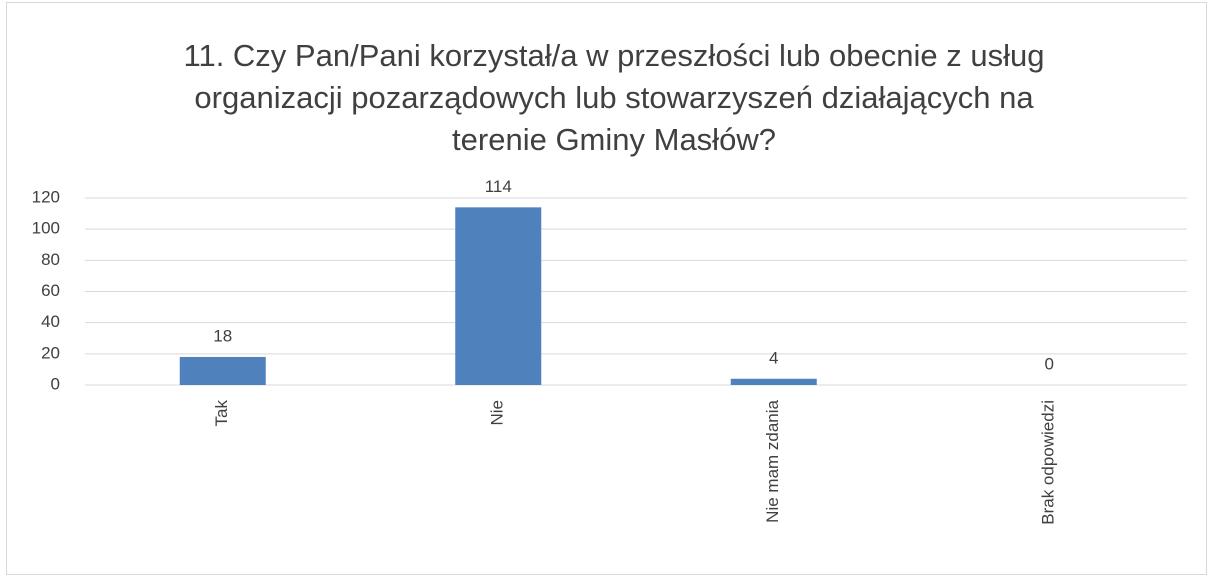 This screenshot has width=1213, height=577. What do you see at coordinates (46, 196) in the screenshot?
I see `y-tick-label: 120` at bounding box center [46, 196].